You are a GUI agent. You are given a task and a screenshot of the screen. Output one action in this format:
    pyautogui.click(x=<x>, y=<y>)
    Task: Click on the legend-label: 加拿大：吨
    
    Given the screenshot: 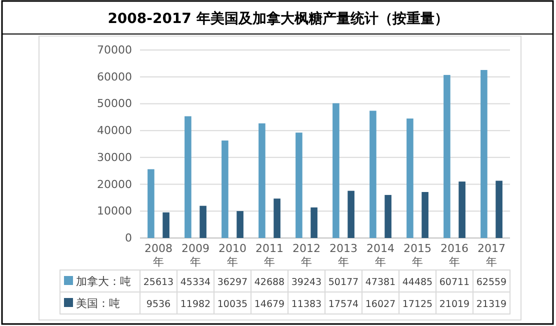 What is the action you would take?
    pyautogui.click(x=103, y=281)
    